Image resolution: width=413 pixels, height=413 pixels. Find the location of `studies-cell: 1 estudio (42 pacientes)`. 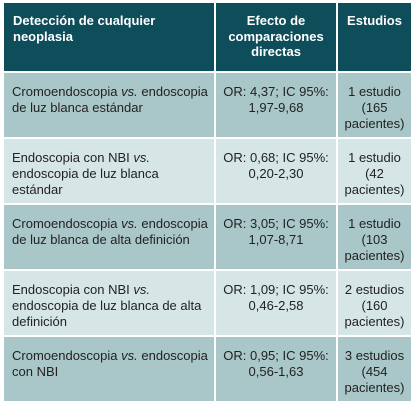

studies-cell: 1 estudio (42 pacientes) is located at coordinates (374, 171).